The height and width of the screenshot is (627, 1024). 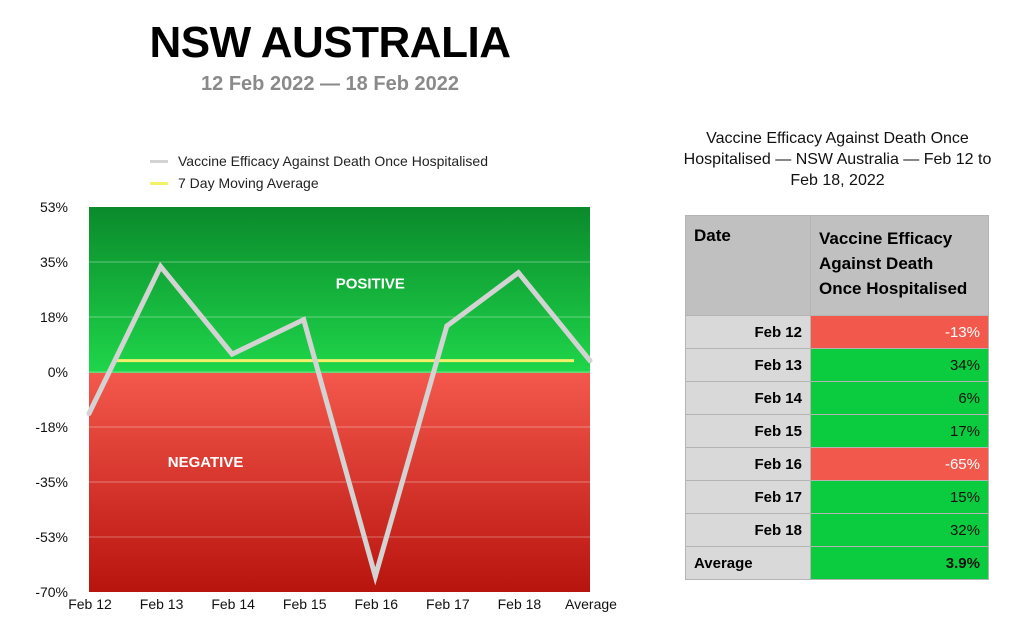 What do you see at coordinates (448, 604) in the screenshot?
I see `x-tick-label: Feb 17` at bounding box center [448, 604].